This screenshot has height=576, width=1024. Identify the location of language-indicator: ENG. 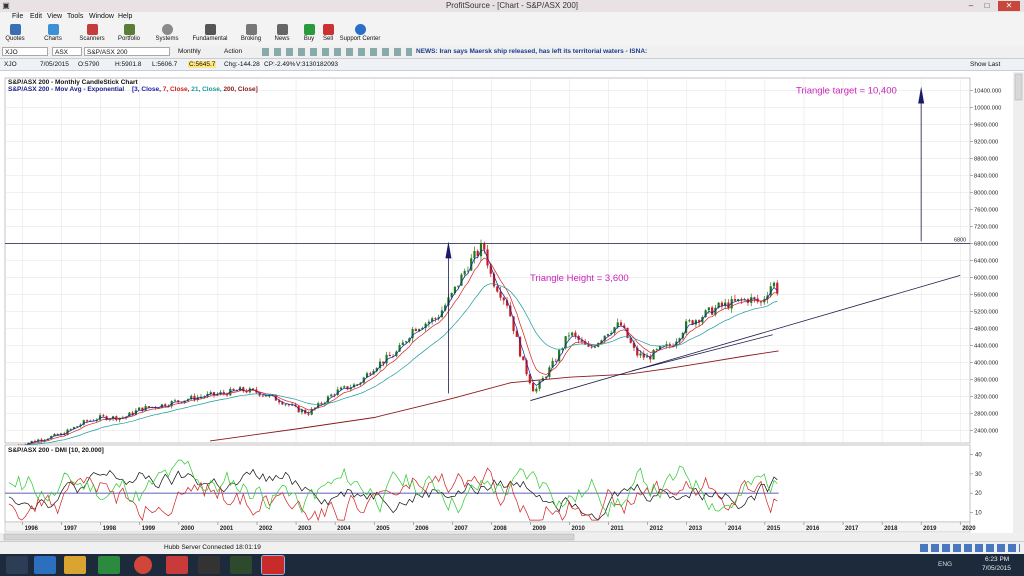
(945, 564).